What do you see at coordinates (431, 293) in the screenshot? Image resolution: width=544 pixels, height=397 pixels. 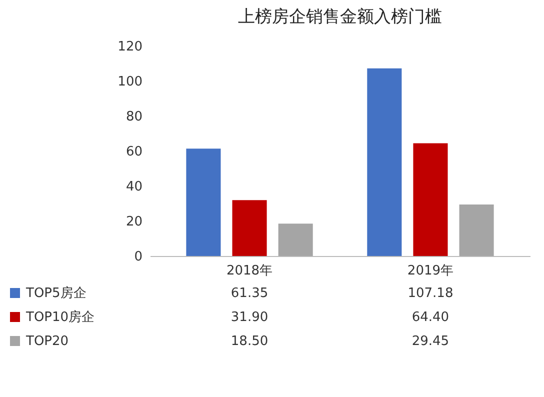 I see `data-label: 107.18` at bounding box center [431, 293].